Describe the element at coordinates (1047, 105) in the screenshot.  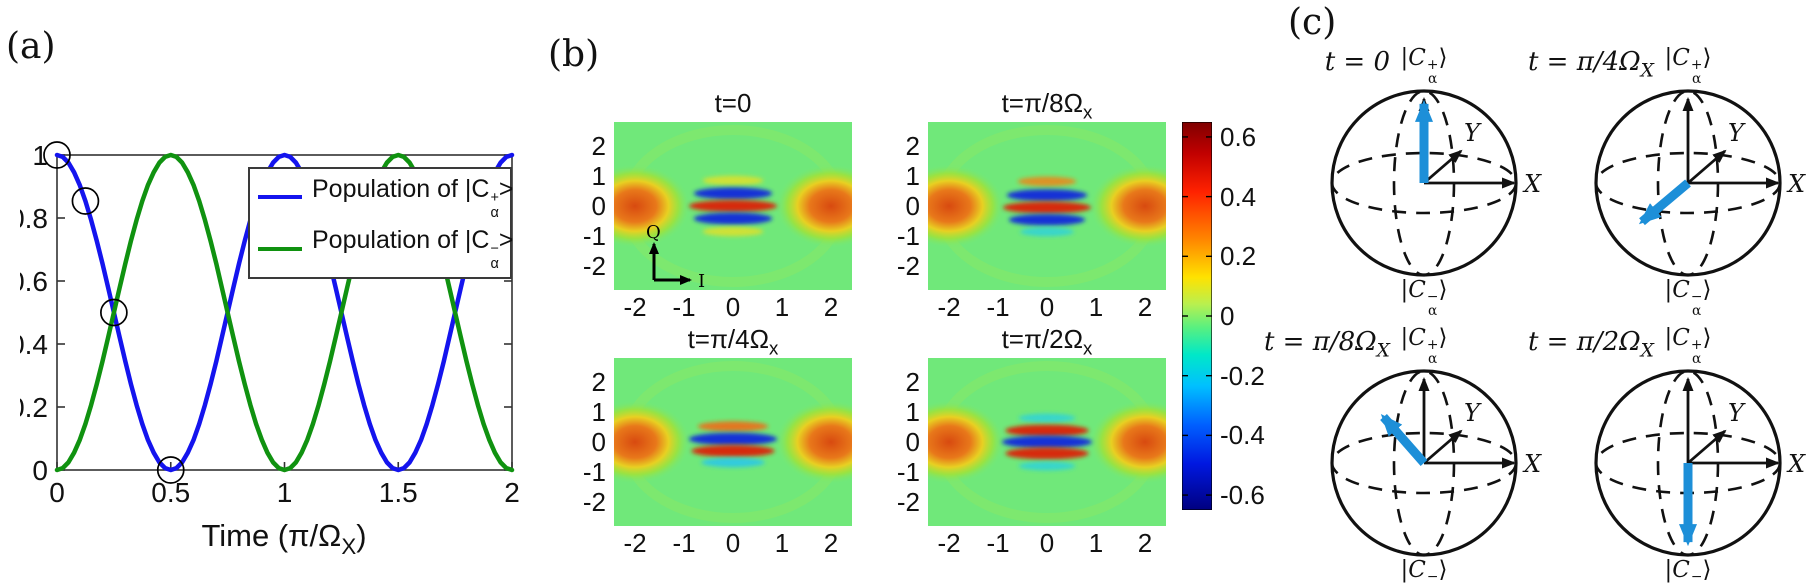
I see `heatmap-title: t=π/8Ωx` at that location.